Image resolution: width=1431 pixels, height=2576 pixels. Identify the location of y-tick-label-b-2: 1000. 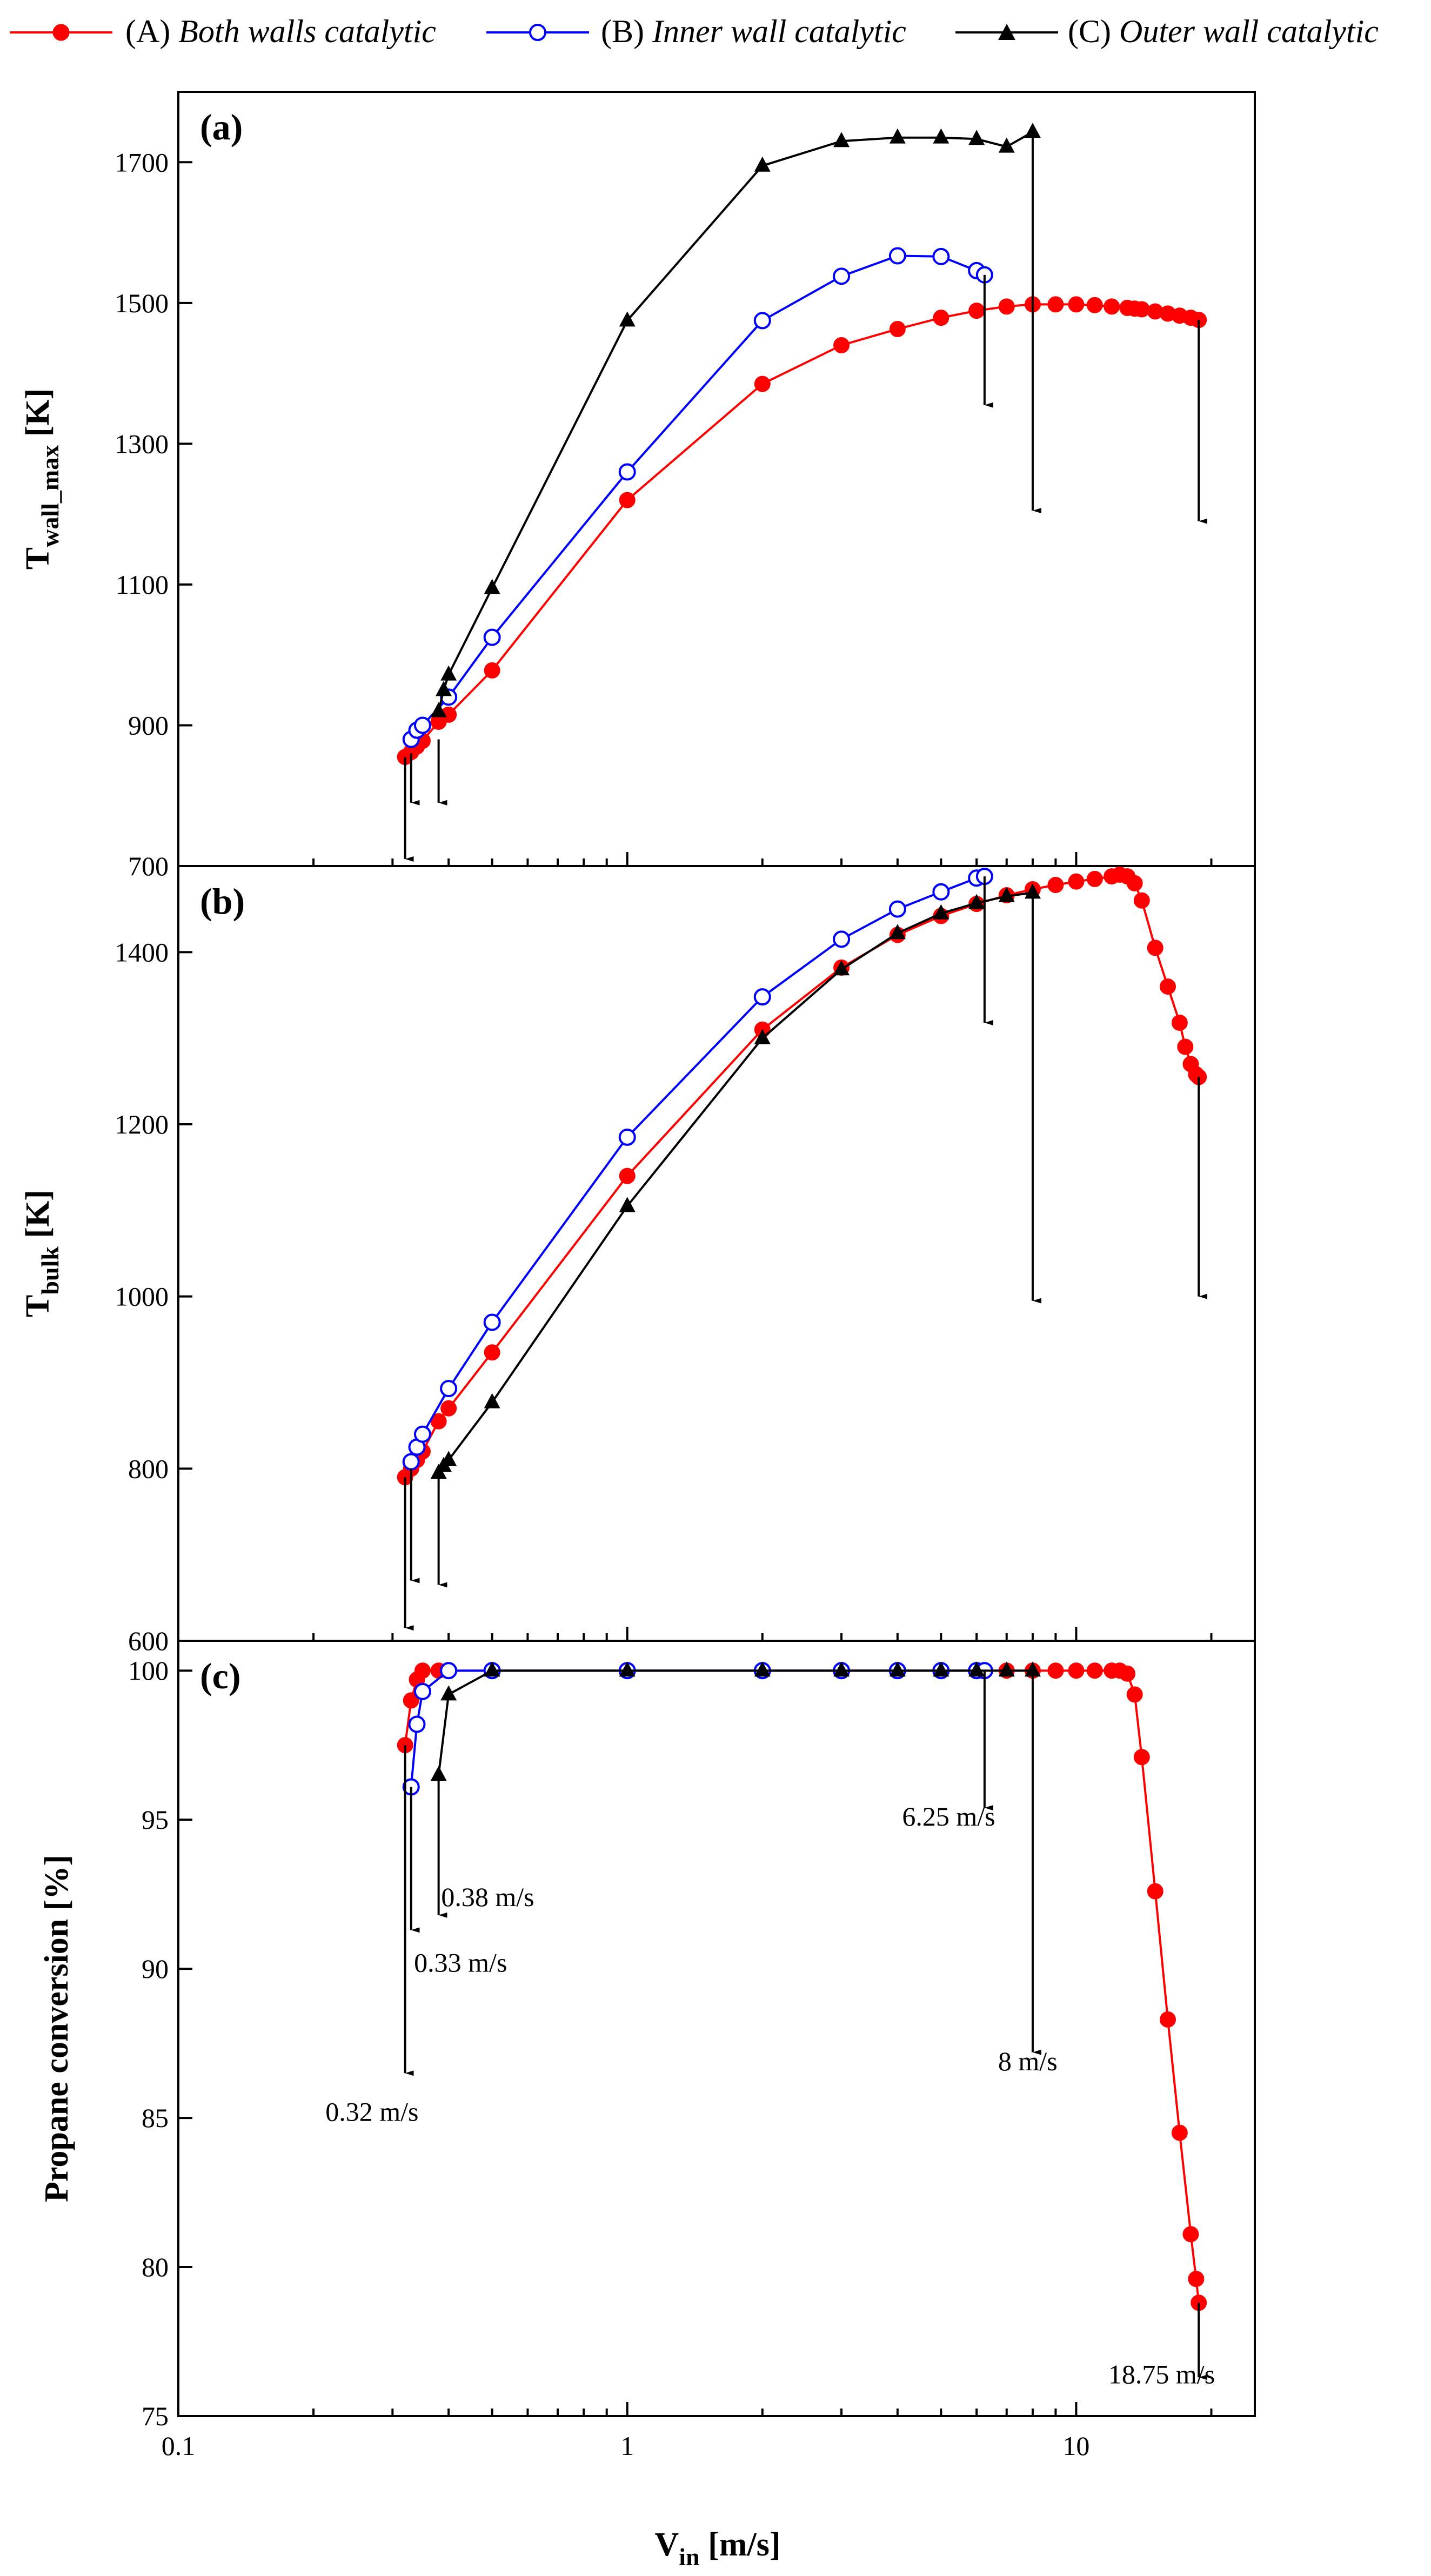
(142, 1297).